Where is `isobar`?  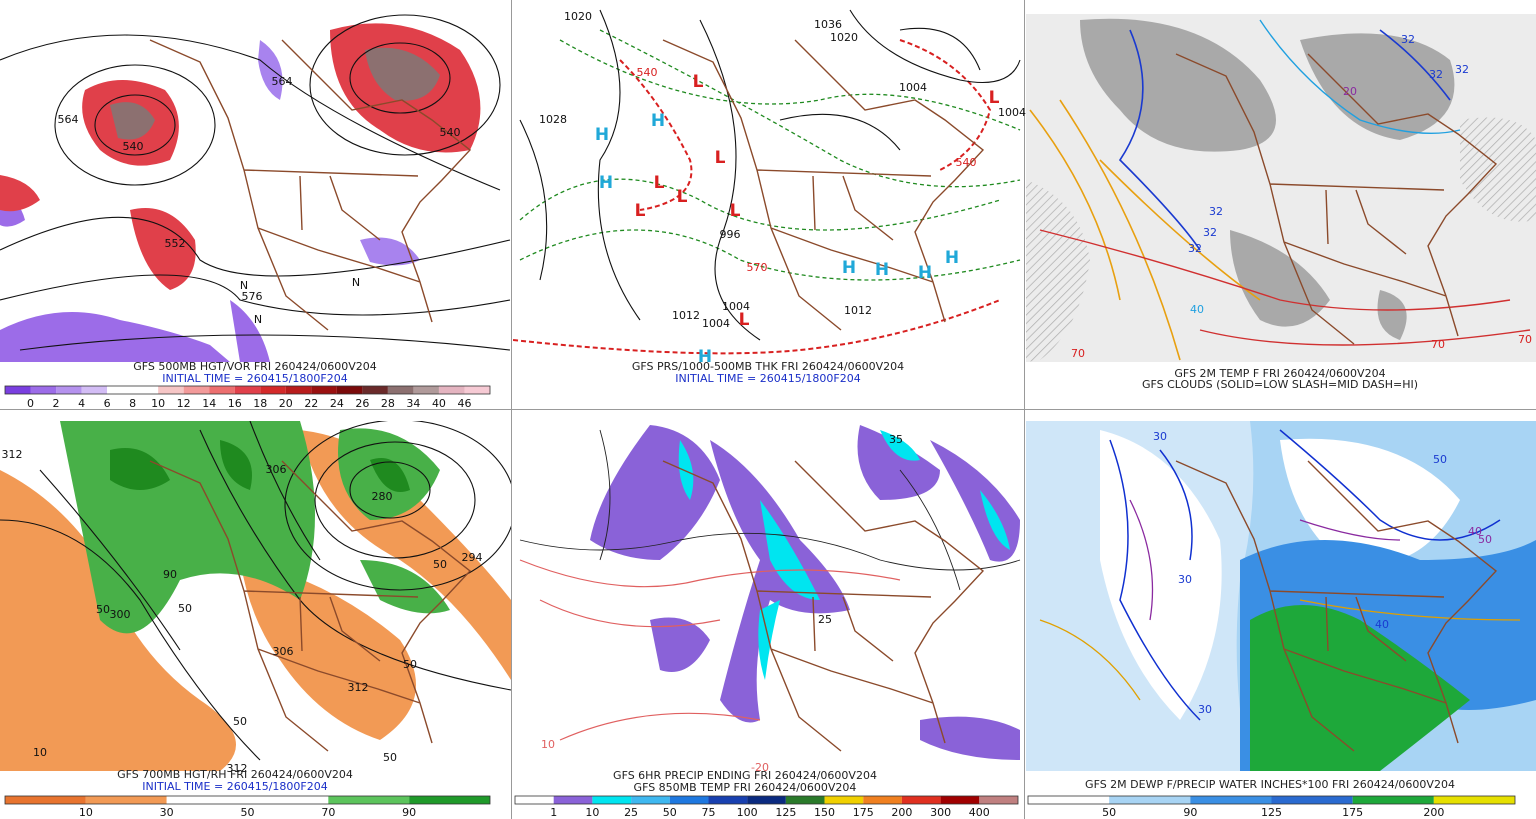 isobar is located at coordinates (770, 175).